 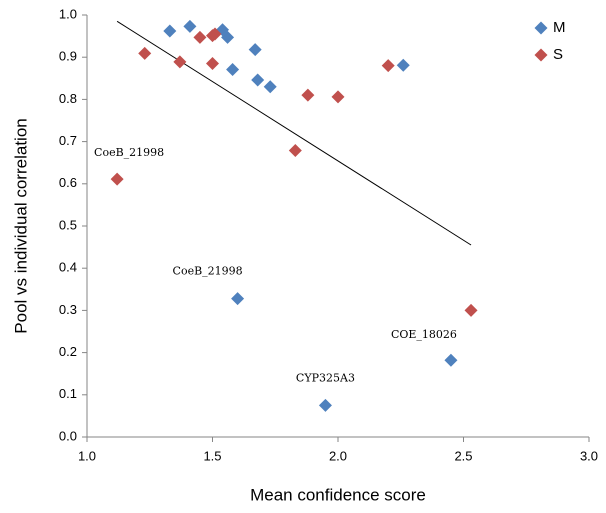 I want to click on y-tick-label: 0.7, so click(x=68, y=140).